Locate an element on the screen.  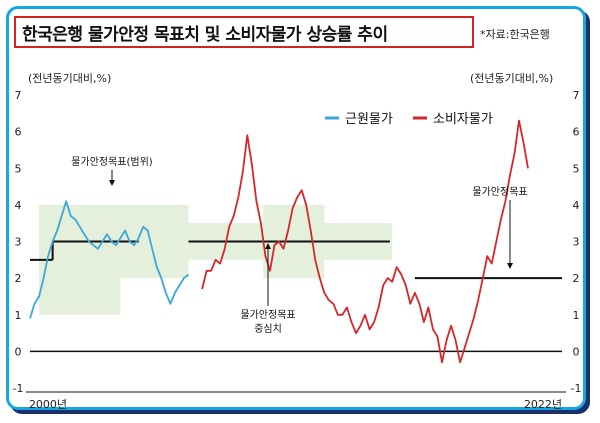
annotation-center-2: 중심치 is located at coordinates (268, 329).